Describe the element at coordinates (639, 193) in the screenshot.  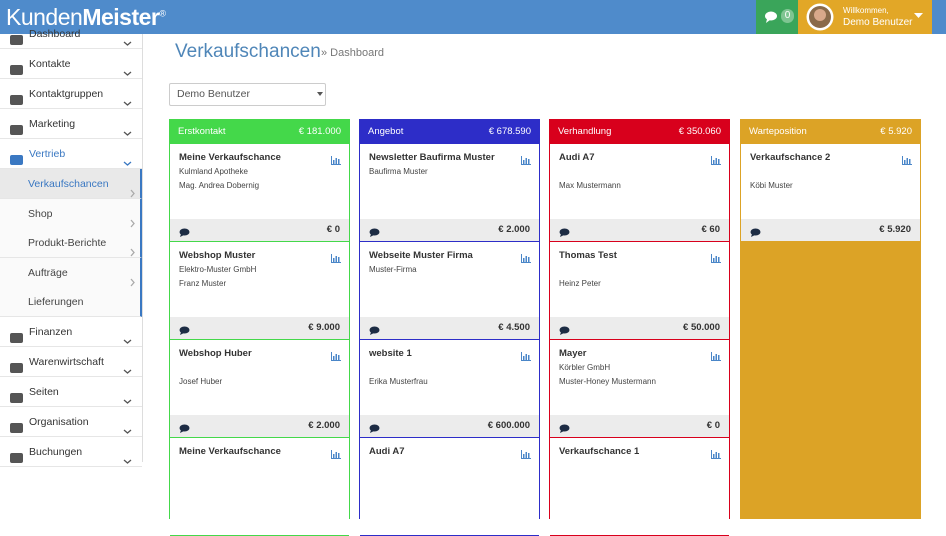
I see `deal-card: Audi A7 Max Mustermann € 60` at that location.